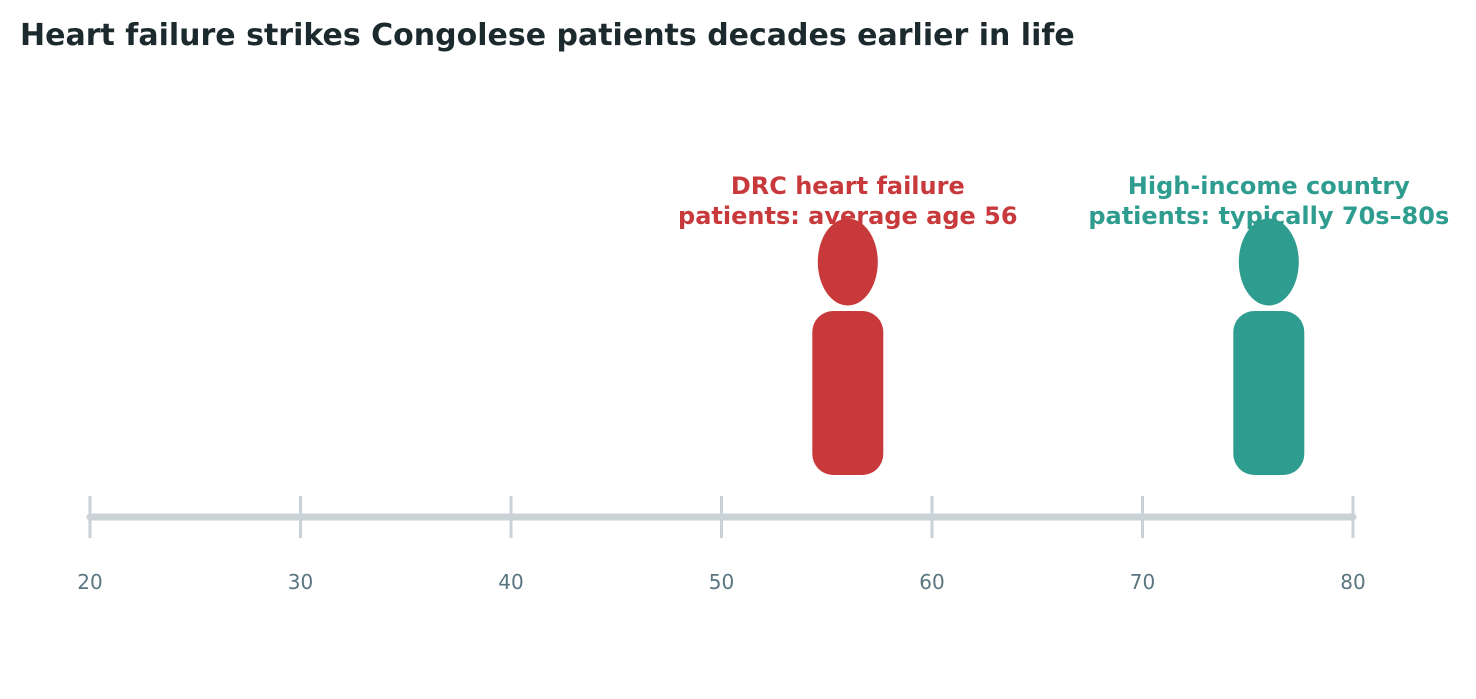  Describe the element at coordinates (1352, 582) in the screenshot. I see `tick-label: 80` at that location.